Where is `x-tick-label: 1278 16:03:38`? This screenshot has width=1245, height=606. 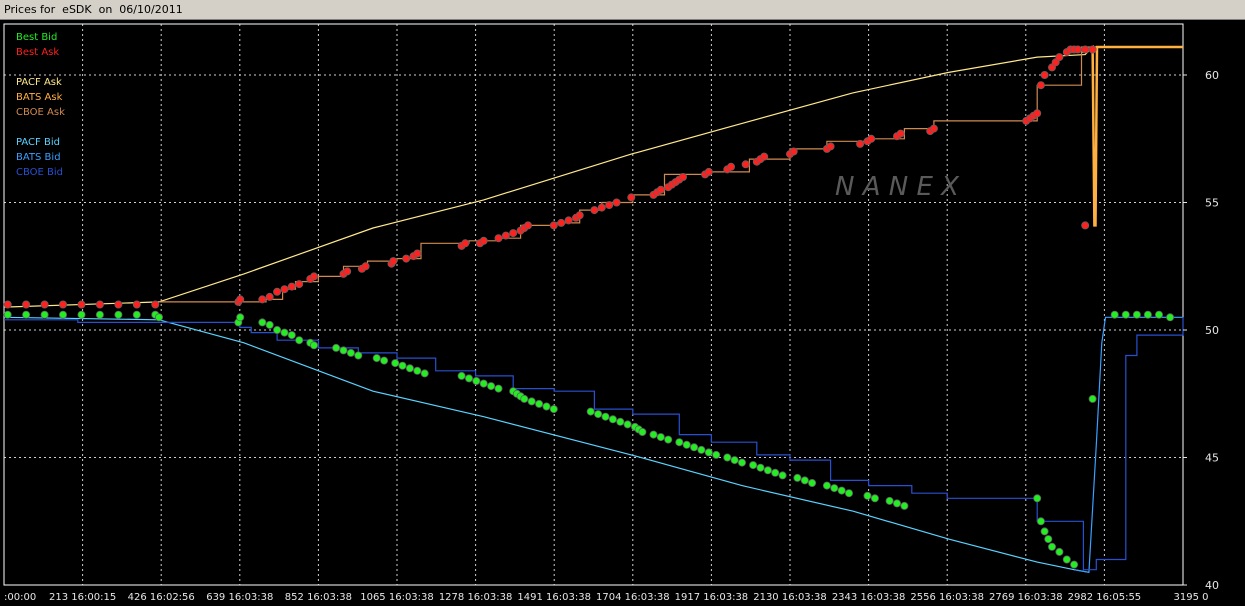 x-tick-label: 1278 16:03:38 is located at coordinates (476, 597).